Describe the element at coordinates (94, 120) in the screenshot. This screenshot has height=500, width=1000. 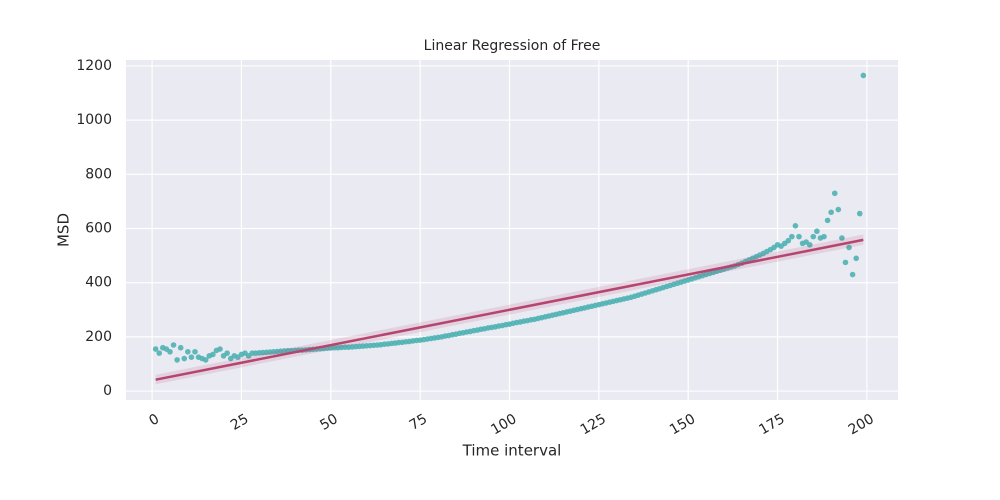
I see `y-tick-label: 1000` at that location.